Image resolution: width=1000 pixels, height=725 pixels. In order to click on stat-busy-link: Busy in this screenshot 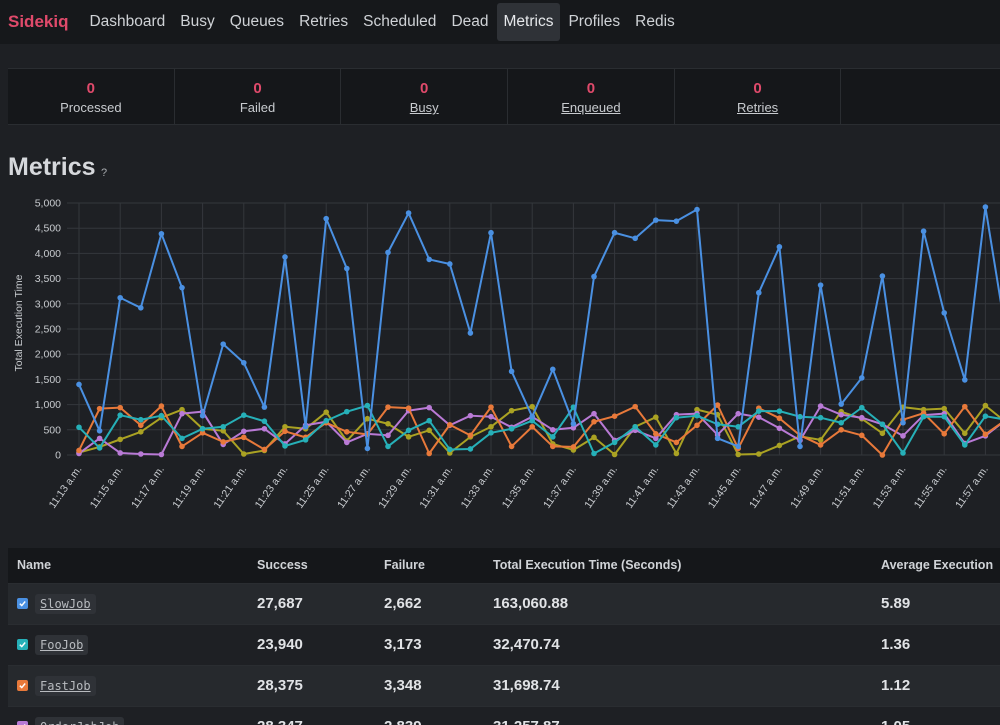, I will do `click(424, 107)`.